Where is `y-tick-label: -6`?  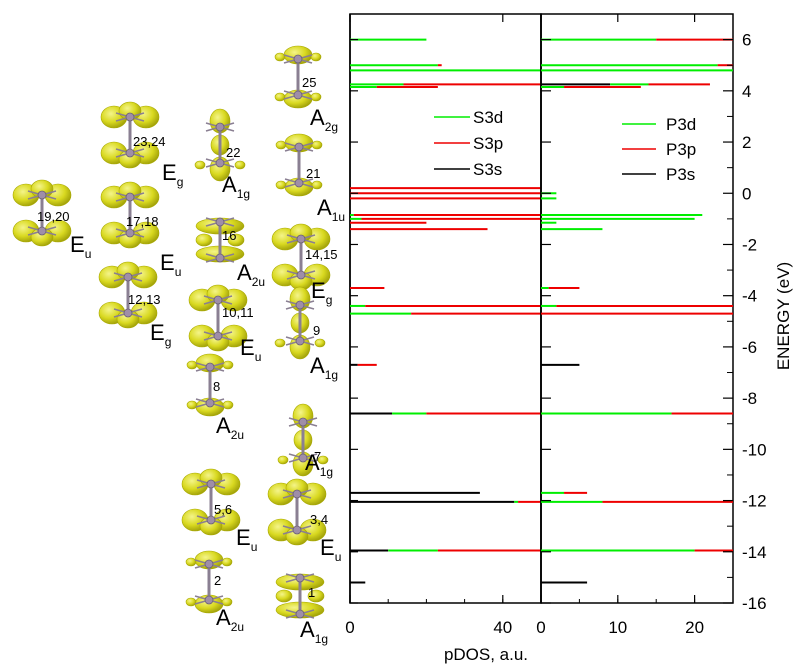
y-tick-label: -6 is located at coordinates (749, 347).